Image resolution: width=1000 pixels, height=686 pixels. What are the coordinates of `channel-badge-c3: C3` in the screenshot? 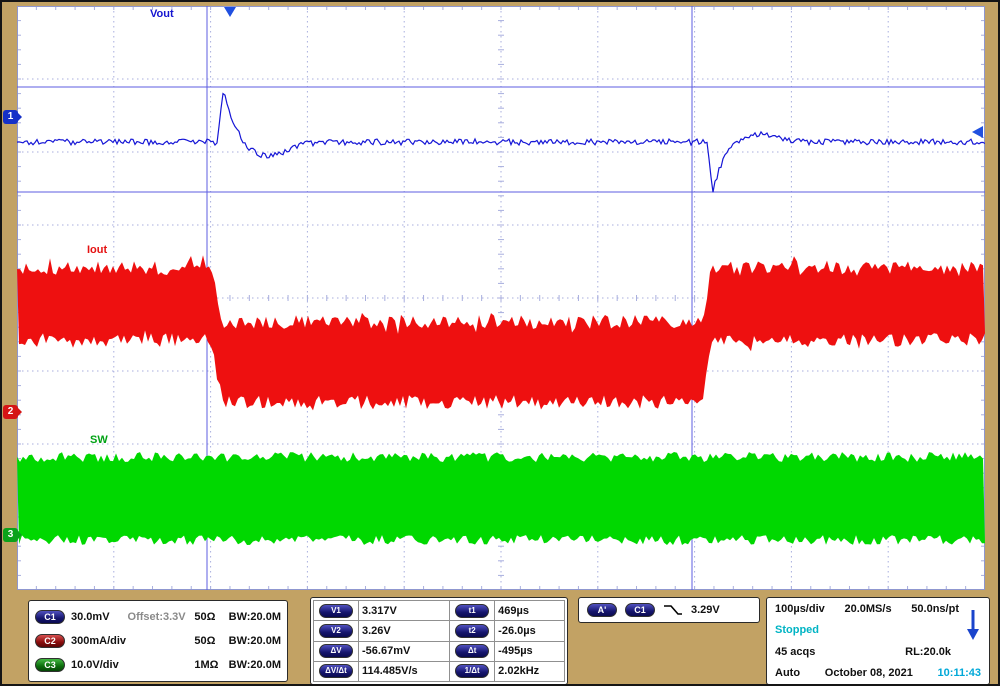 It's located at (50, 665).